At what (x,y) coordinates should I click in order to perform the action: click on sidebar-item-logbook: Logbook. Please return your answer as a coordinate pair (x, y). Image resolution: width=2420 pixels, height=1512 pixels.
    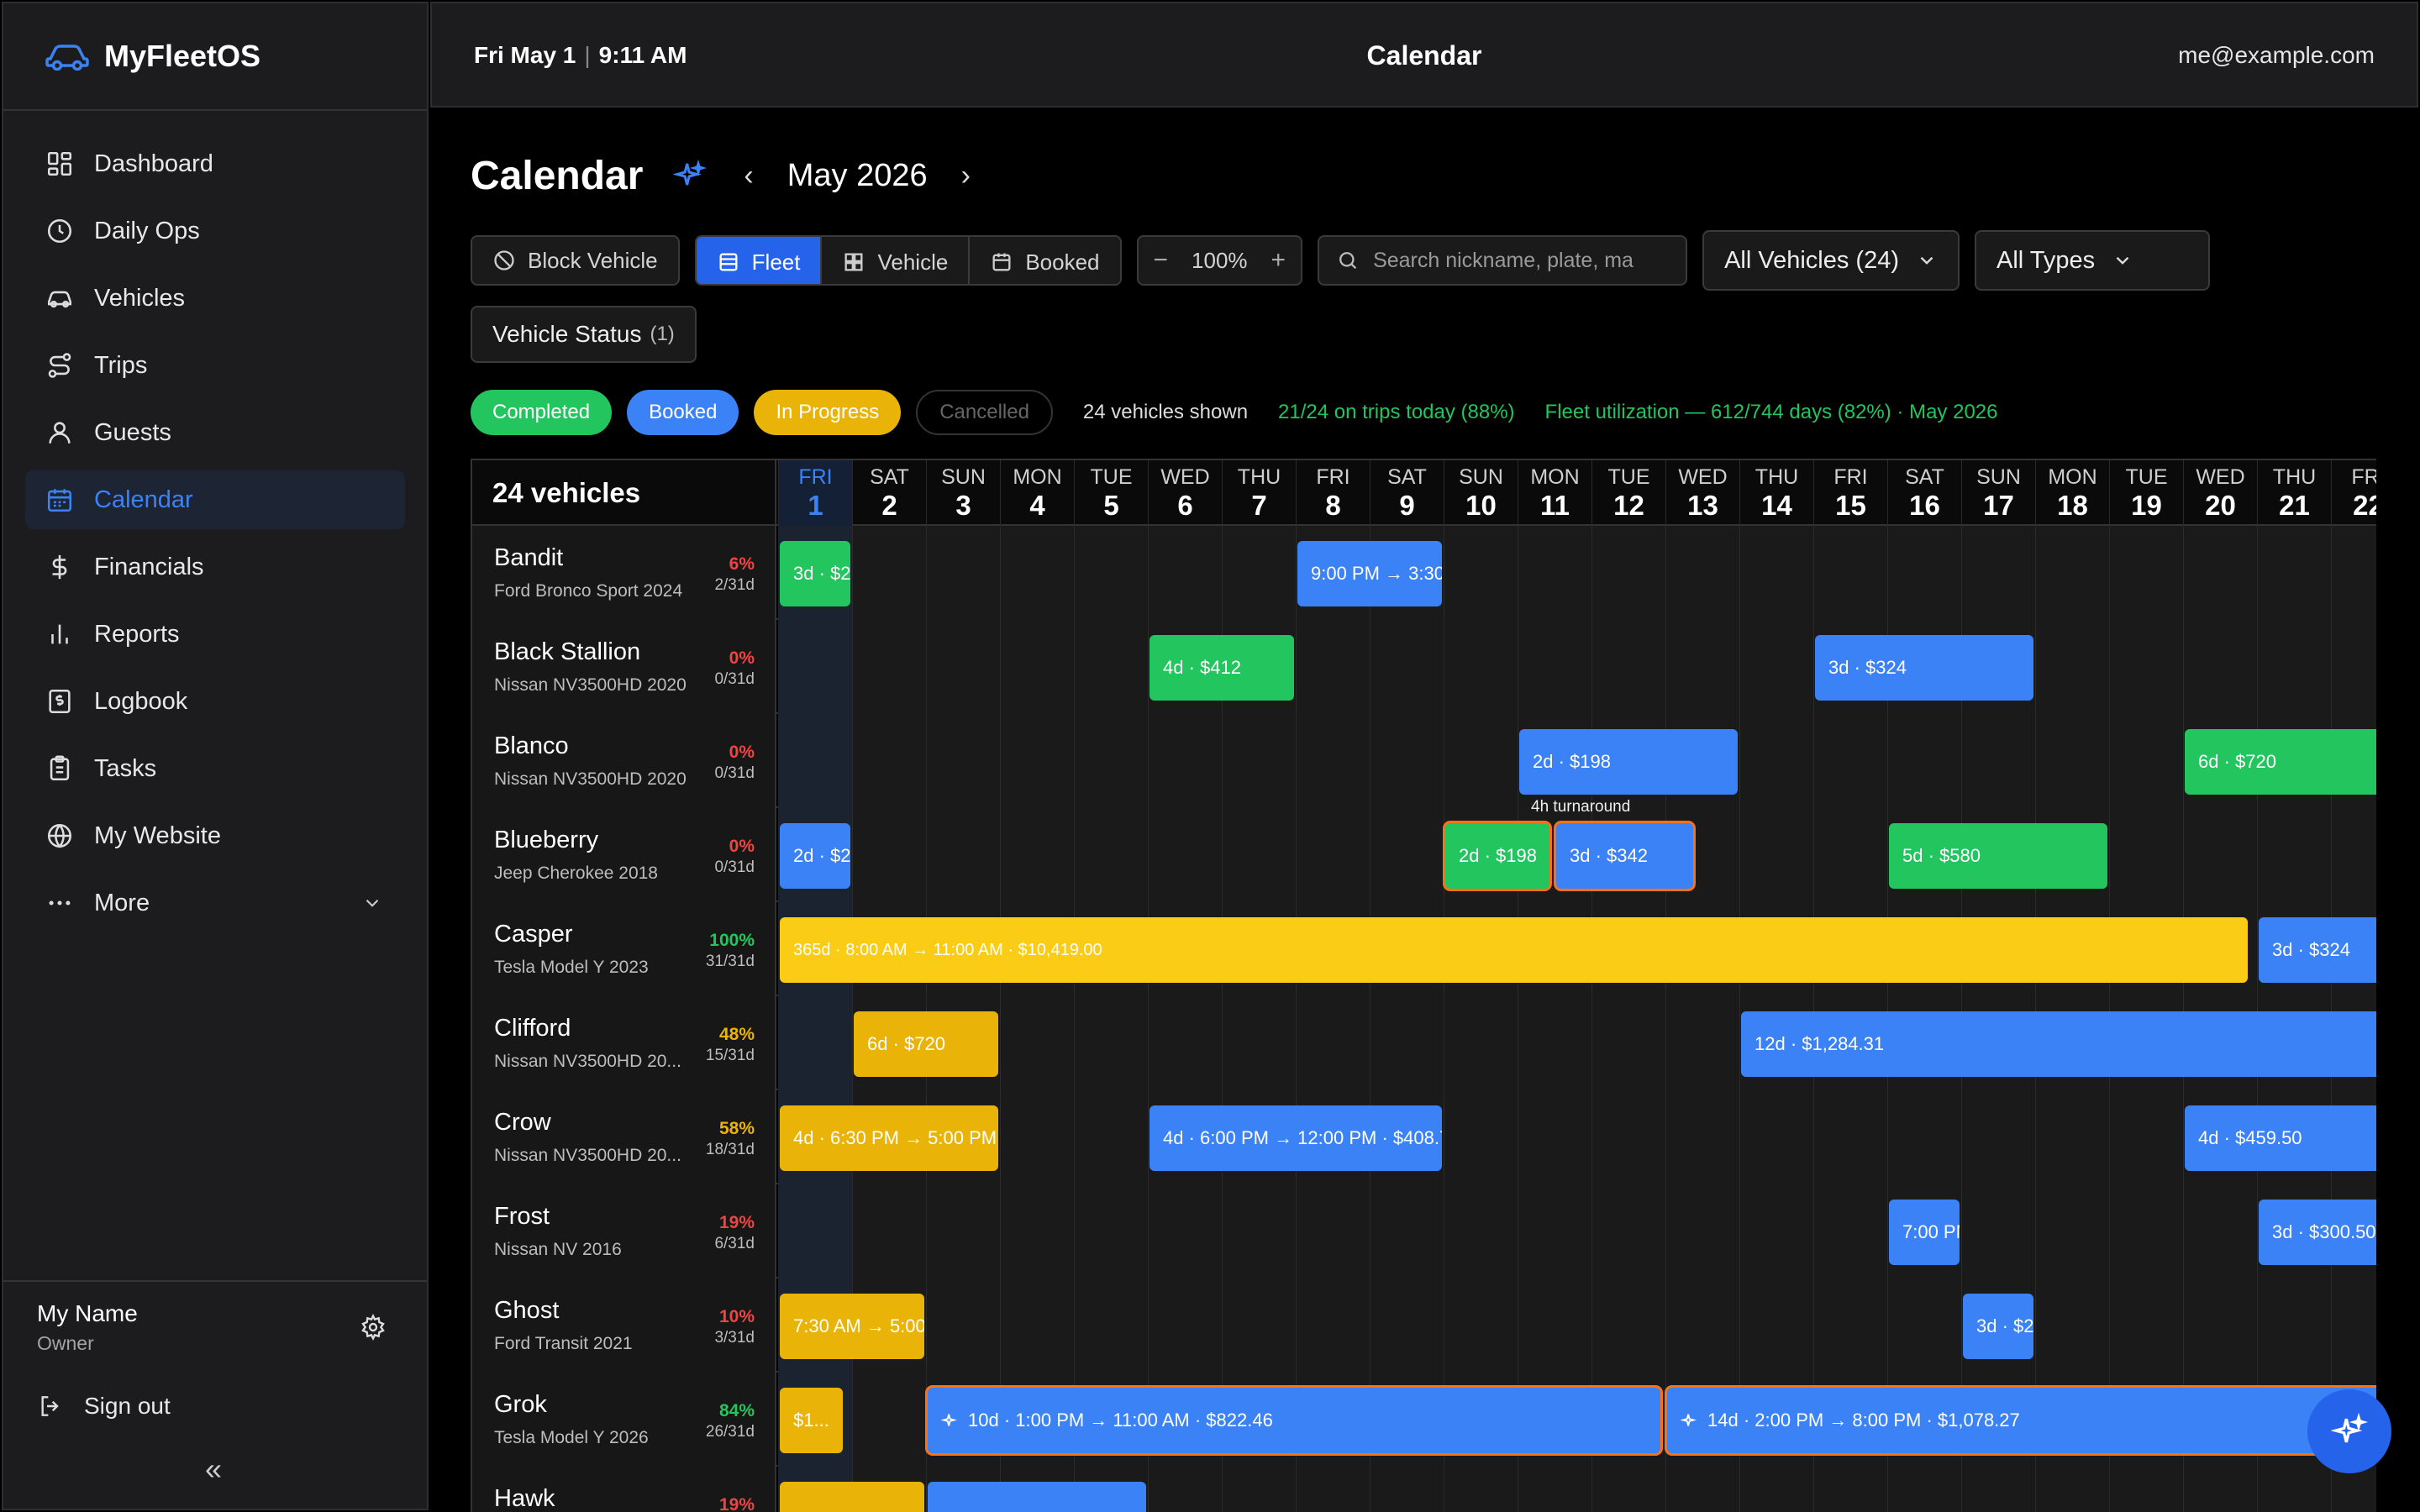
    Looking at the image, I should click on (215, 701).